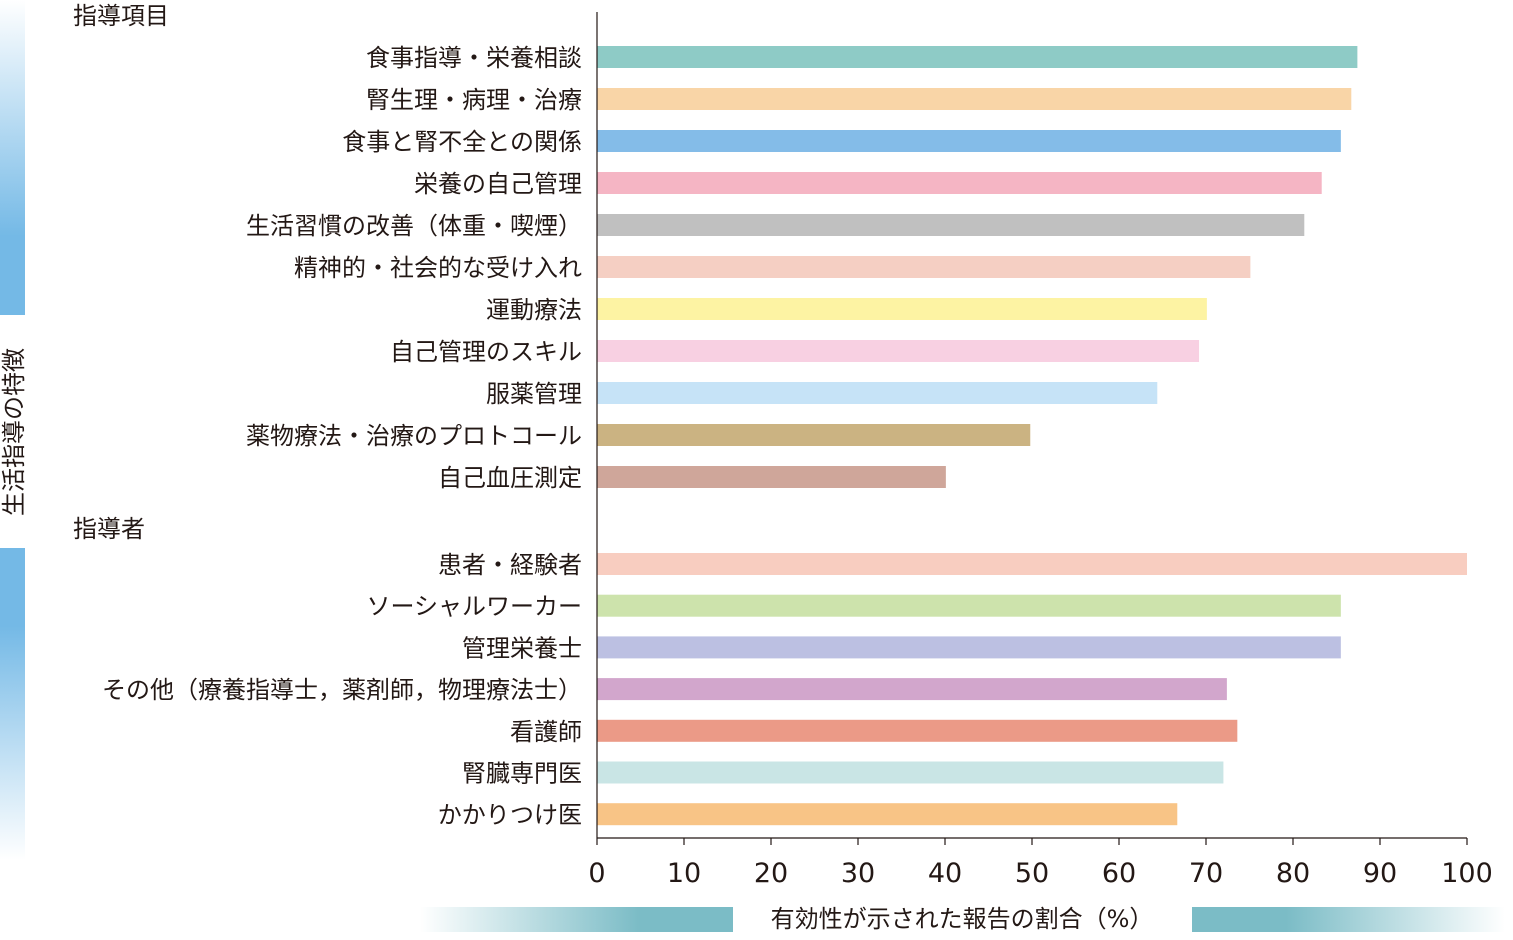  Describe the element at coordinates (962, 919) in the screenshot. I see `x-axis-label: 有効性が示された報告の割合（%）` at that location.